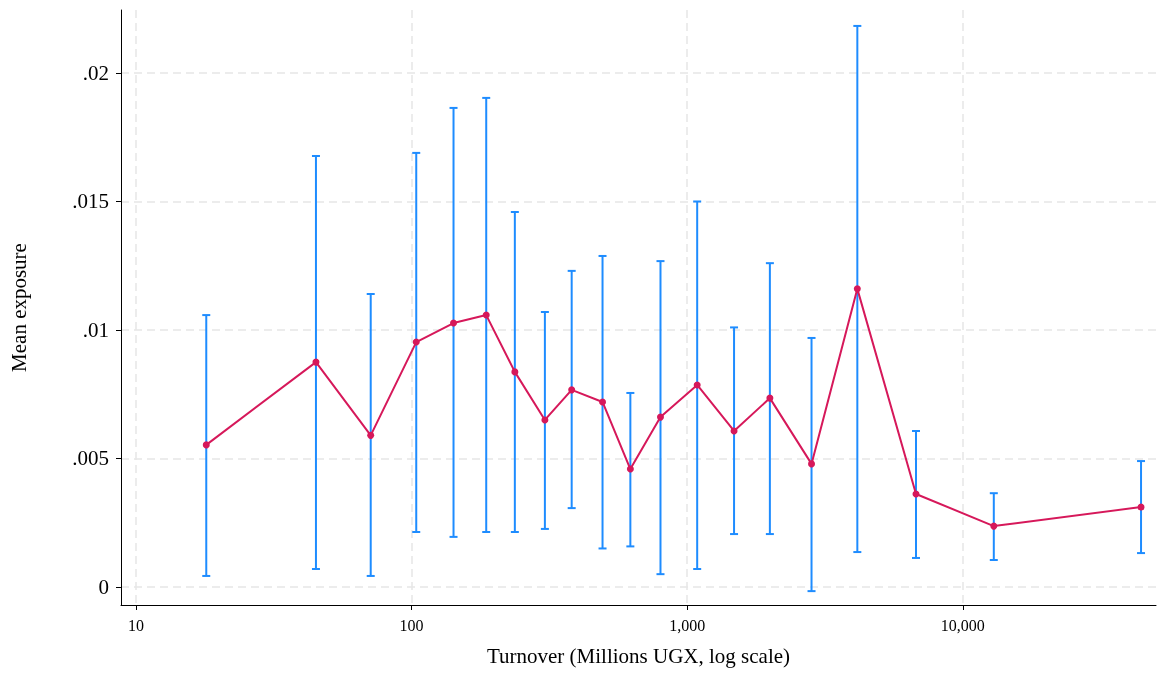  I want to click on x-tick-label: 100, so click(411, 625).